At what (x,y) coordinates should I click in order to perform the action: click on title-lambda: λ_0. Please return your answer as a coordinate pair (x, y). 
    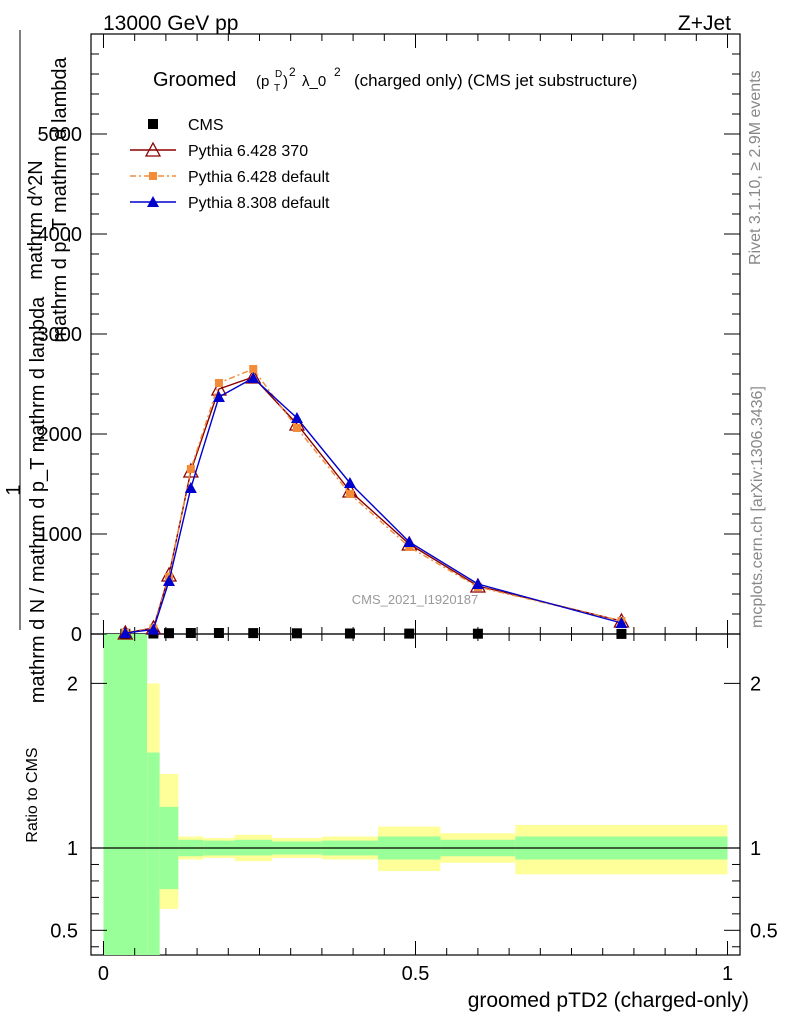
    Looking at the image, I should click on (314, 81).